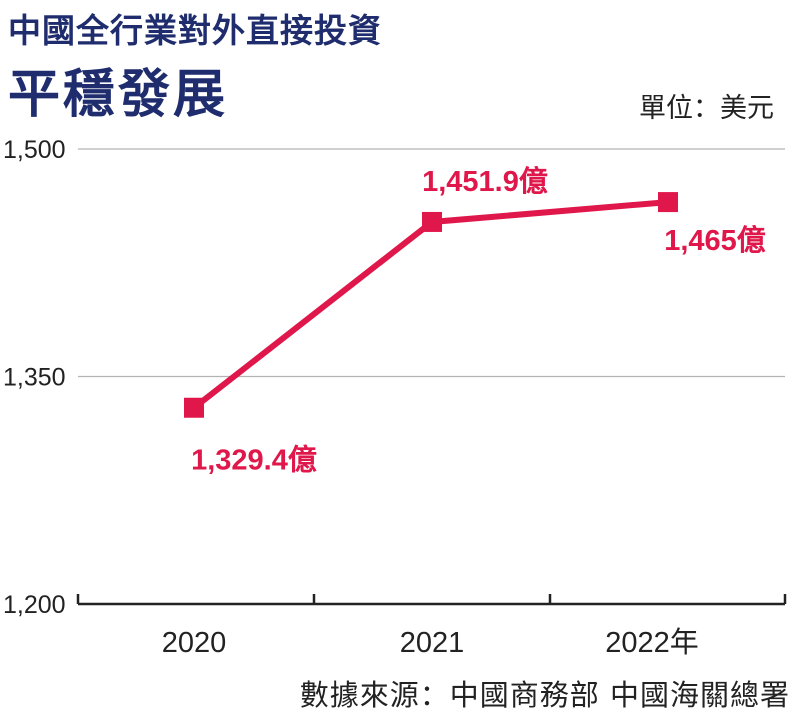 The image size is (800, 715). Describe the element at coordinates (34, 150) in the screenshot. I see `y-tick-label: 1,500` at that location.